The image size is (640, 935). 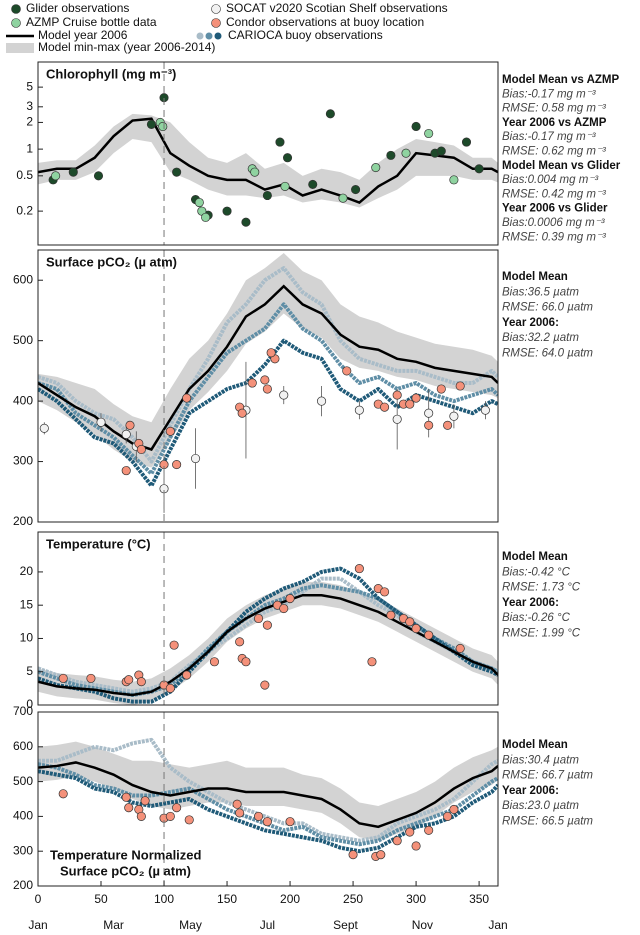 What do you see at coordinates (29, 122) in the screenshot?
I see `y-tick-label: 2` at bounding box center [29, 122].